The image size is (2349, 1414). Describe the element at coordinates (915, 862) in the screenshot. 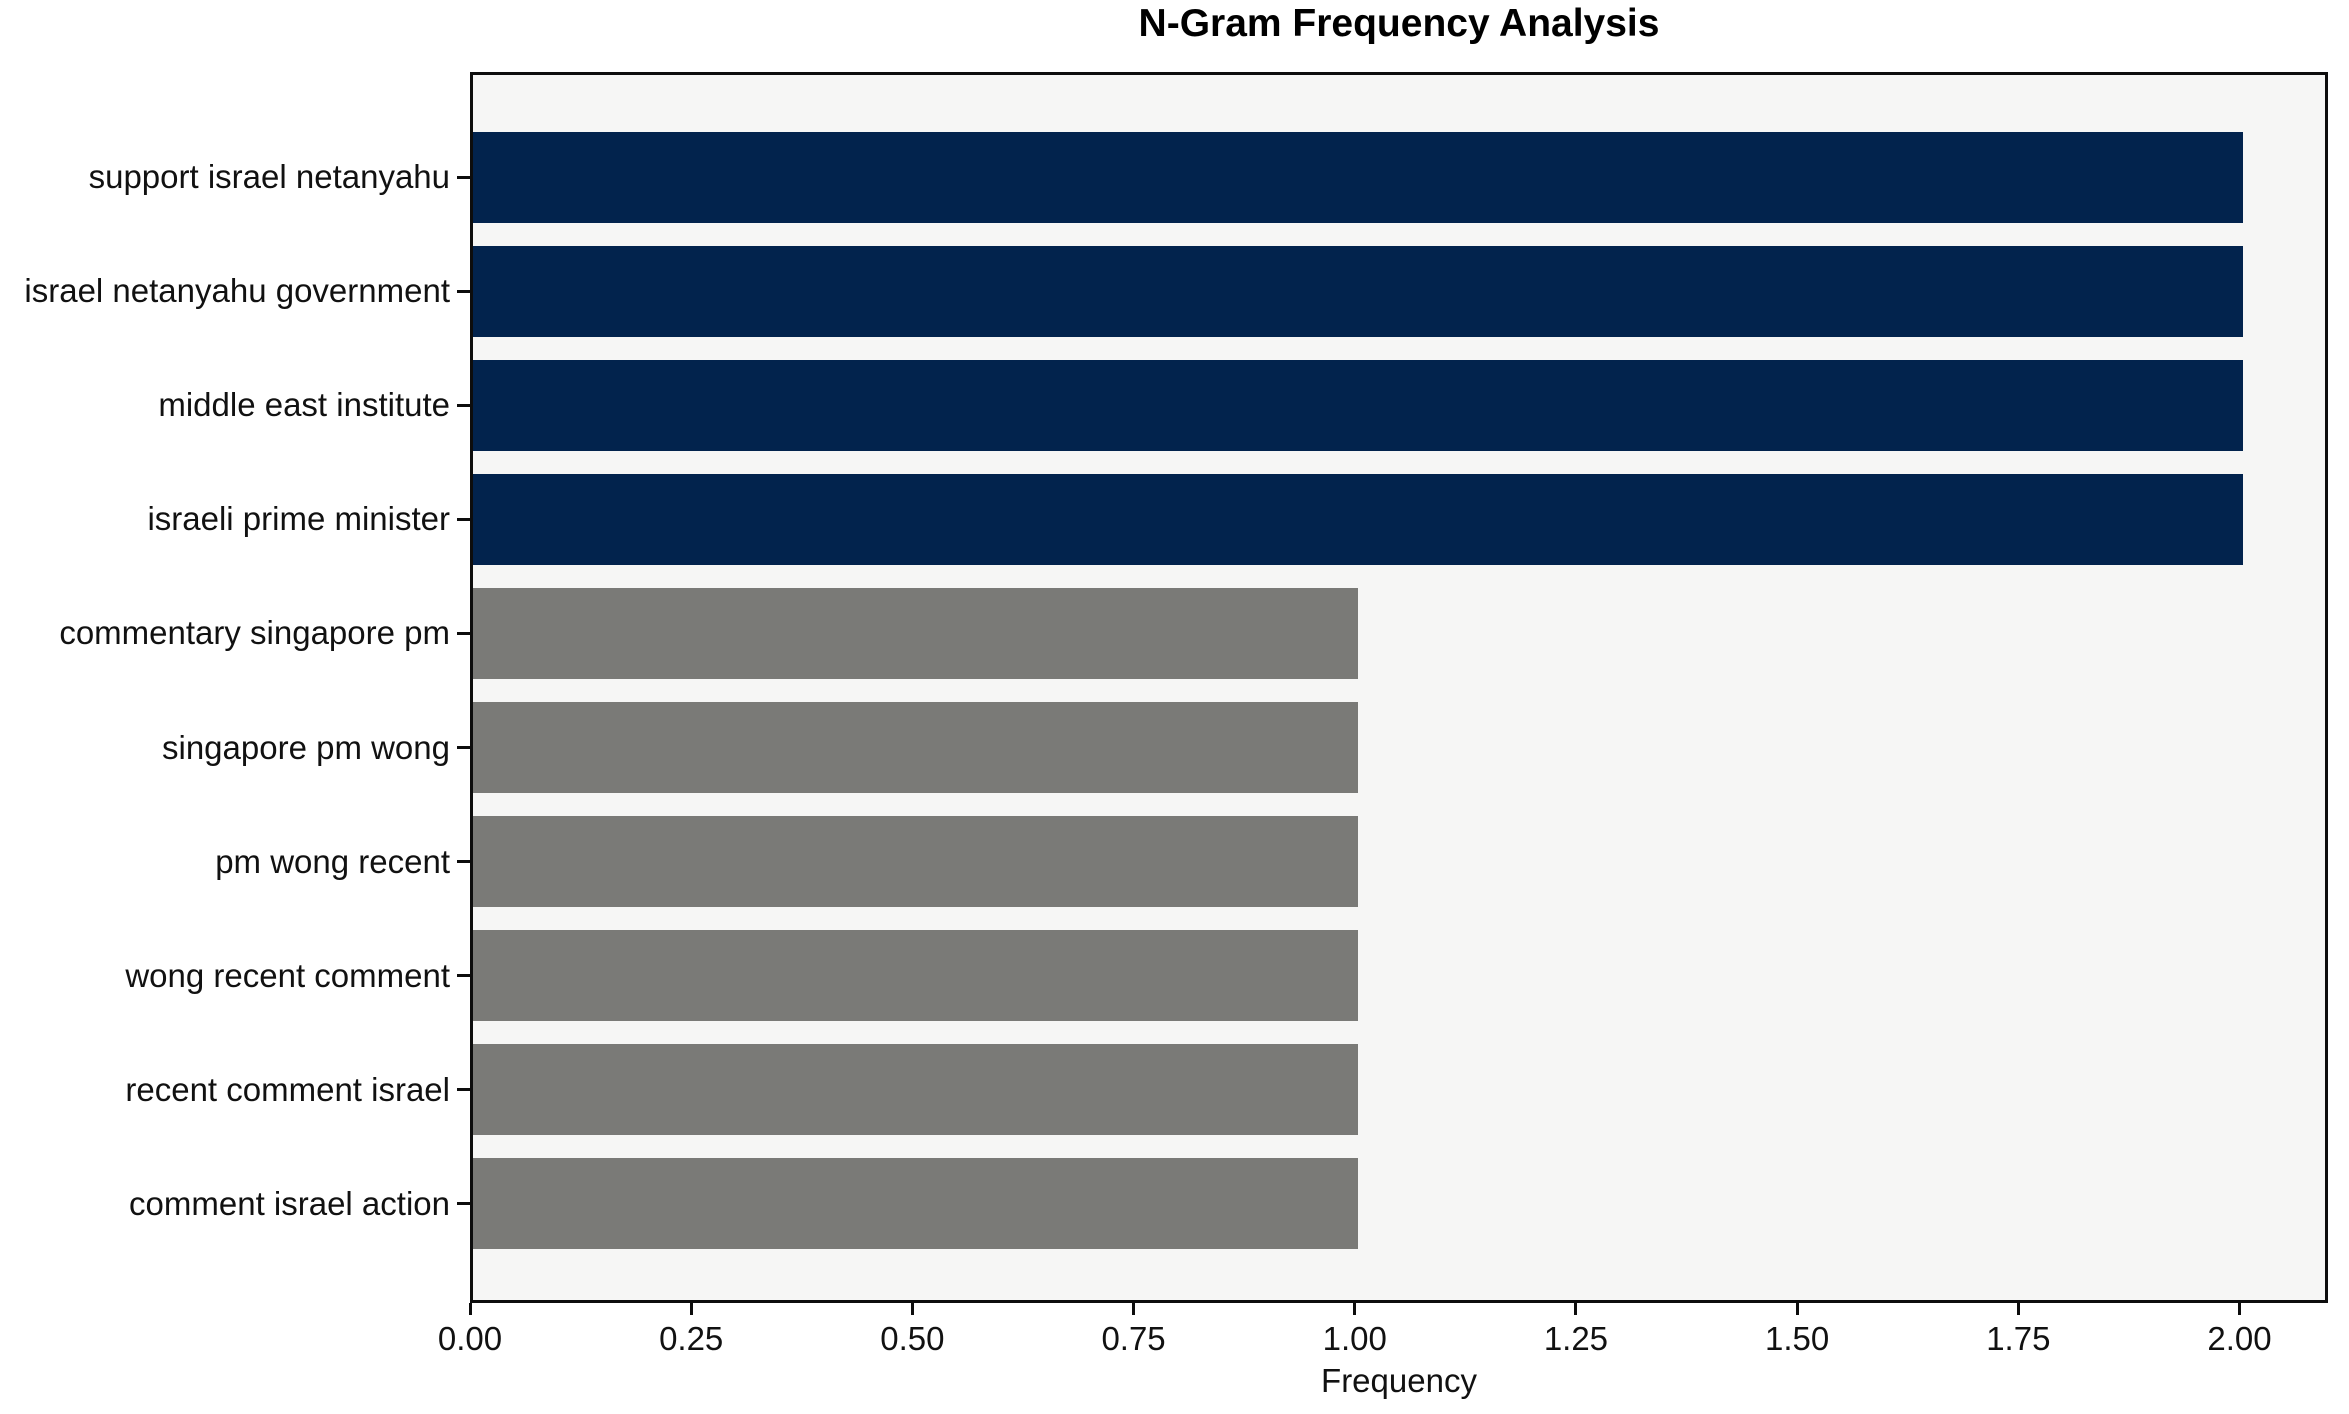

I see `bar-pm-wong-recent` at that location.